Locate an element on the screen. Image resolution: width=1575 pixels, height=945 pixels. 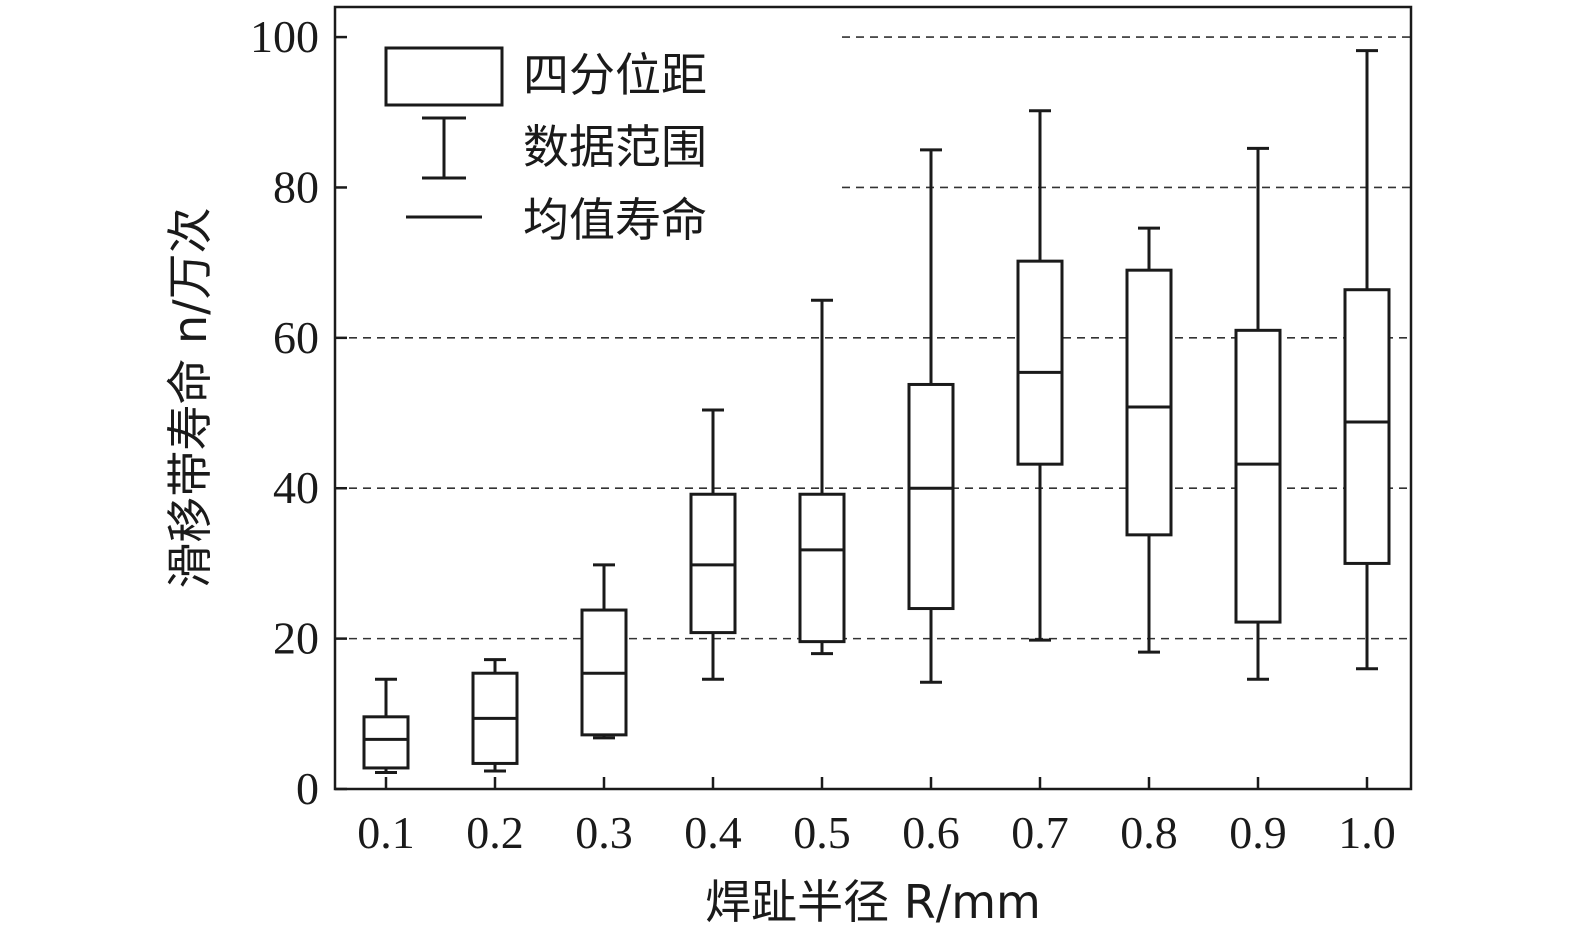
y-axis-title: 滑移带寿命 n/万次 is located at coordinates (190, 397).